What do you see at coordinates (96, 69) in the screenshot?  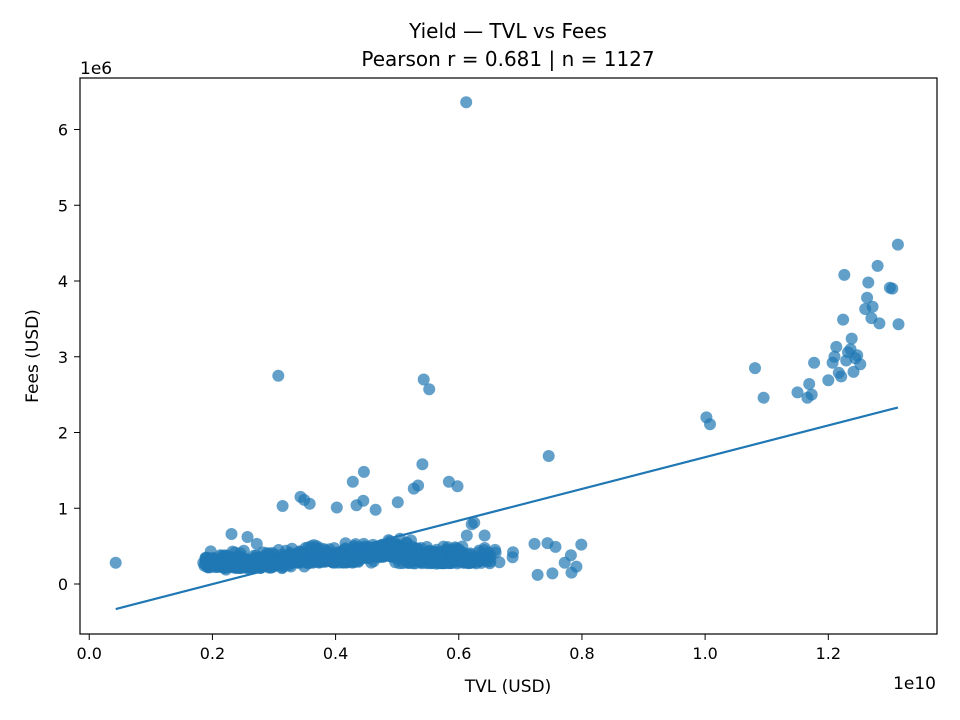 I see `y-axis-offset-label: 1e6` at bounding box center [96, 69].